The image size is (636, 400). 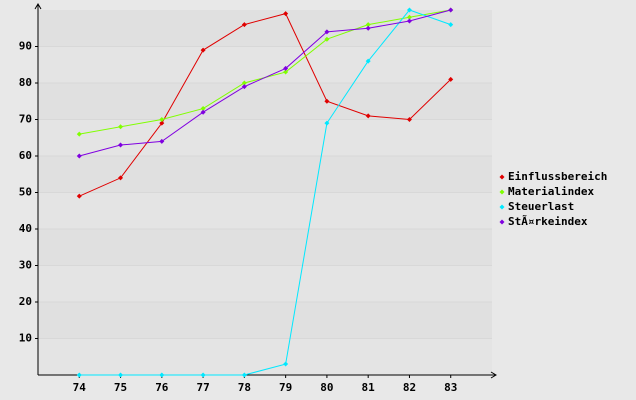 I want to click on legend-label: Einflussbereich, so click(x=557, y=176).